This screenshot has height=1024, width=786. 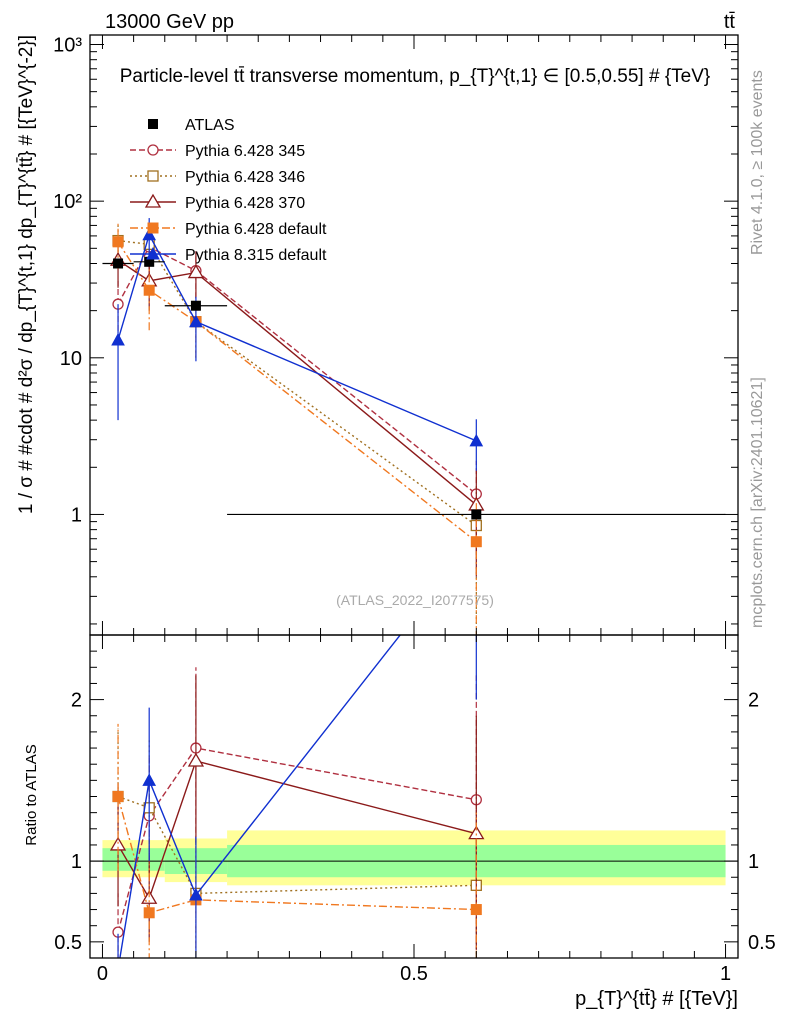 What do you see at coordinates (67, 46) in the screenshot?
I see `y-tick-label: 10³` at bounding box center [67, 46].